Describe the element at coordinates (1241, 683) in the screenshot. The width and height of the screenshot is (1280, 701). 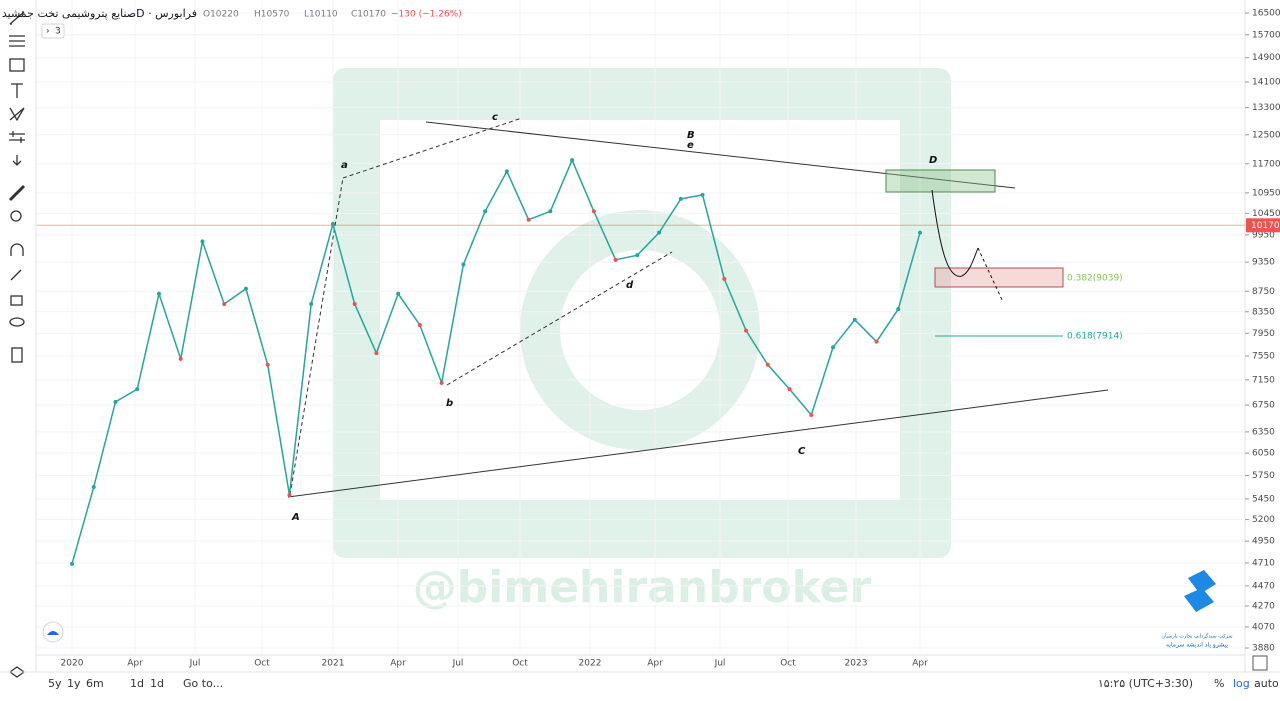
I see `log-toggle: log` at that location.